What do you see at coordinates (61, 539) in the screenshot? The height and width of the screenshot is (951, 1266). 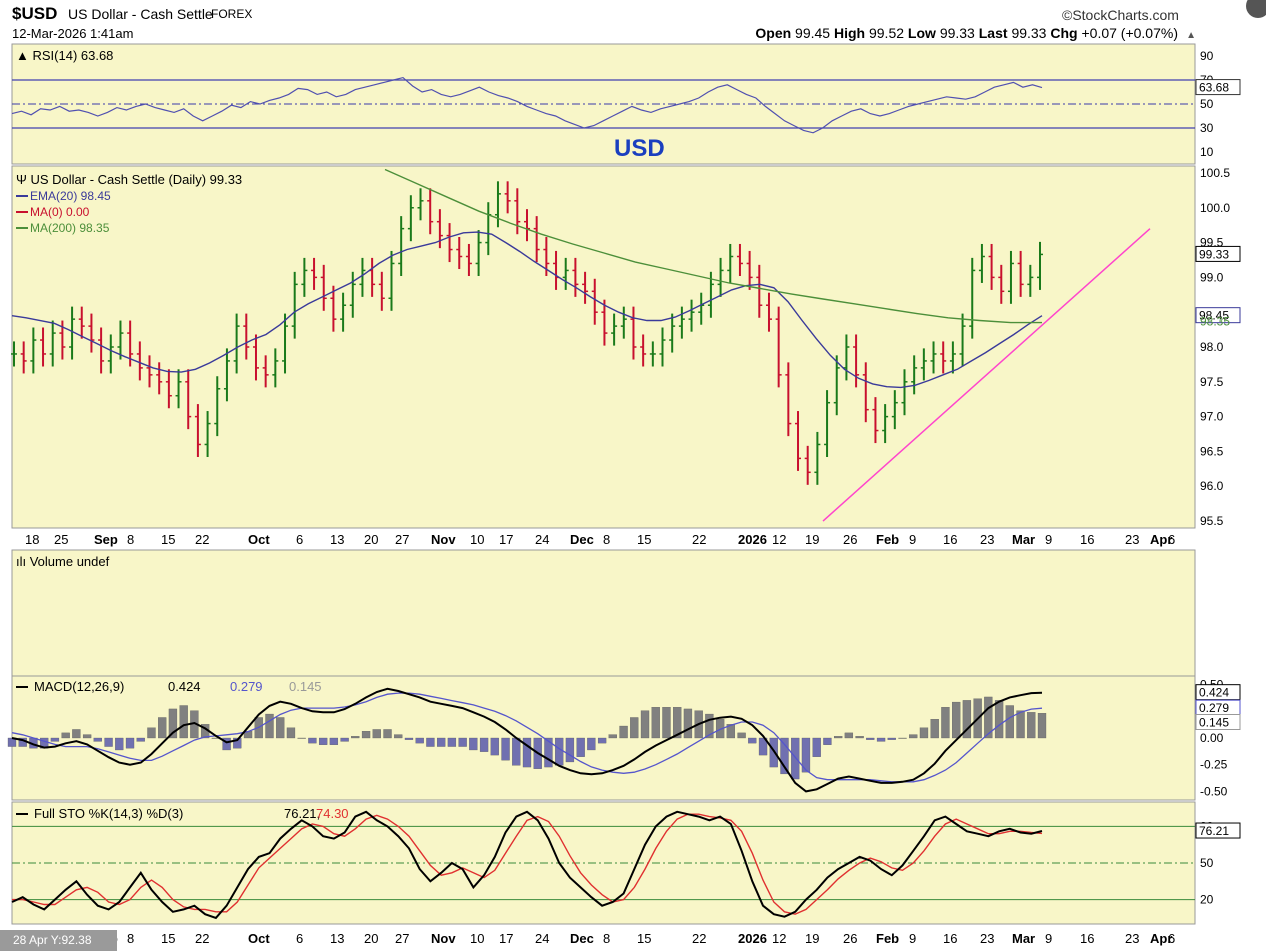 I see `x-axis-tick-label: 25` at bounding box center [61, 539].